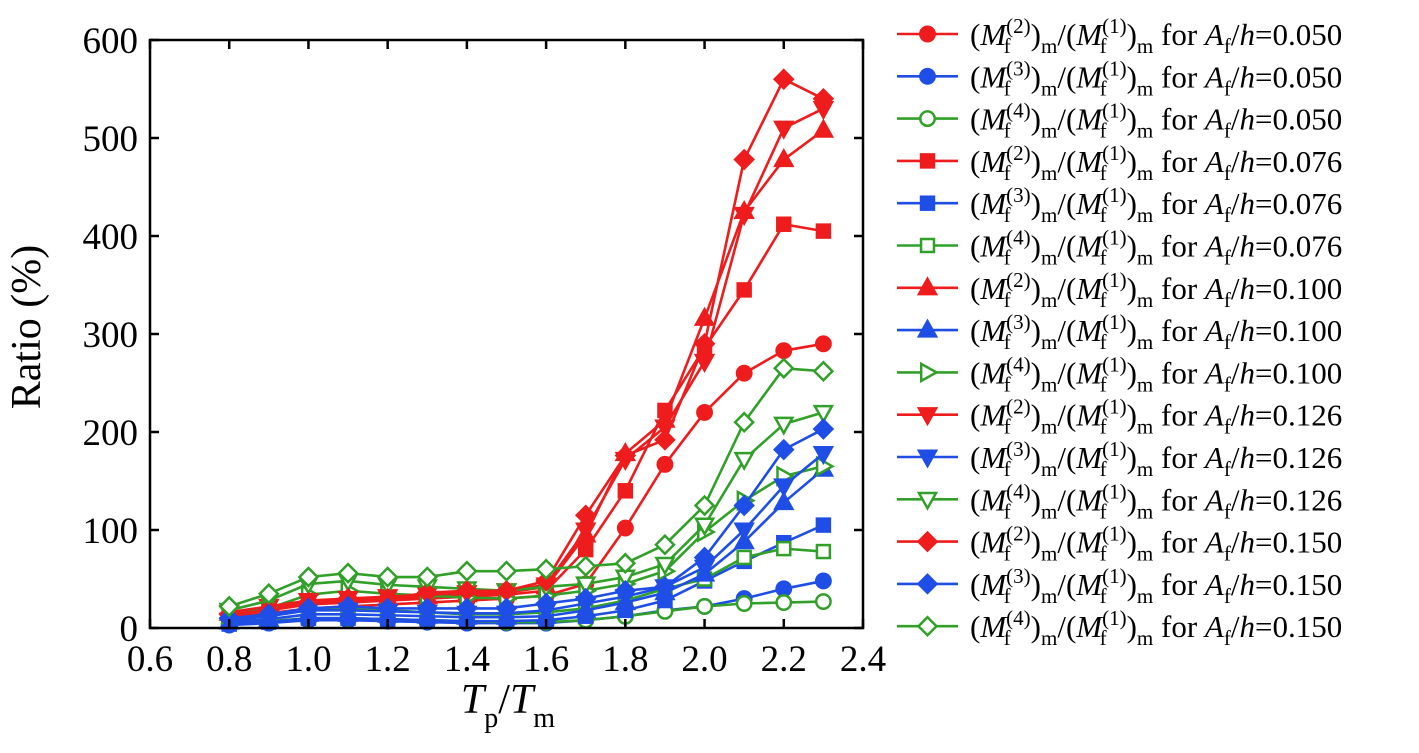  What do you see at coordinates (1298, 542) in the screenshot?
I see `legend-label-part-13-18: =0.150` at bounding box center [1298, 542].